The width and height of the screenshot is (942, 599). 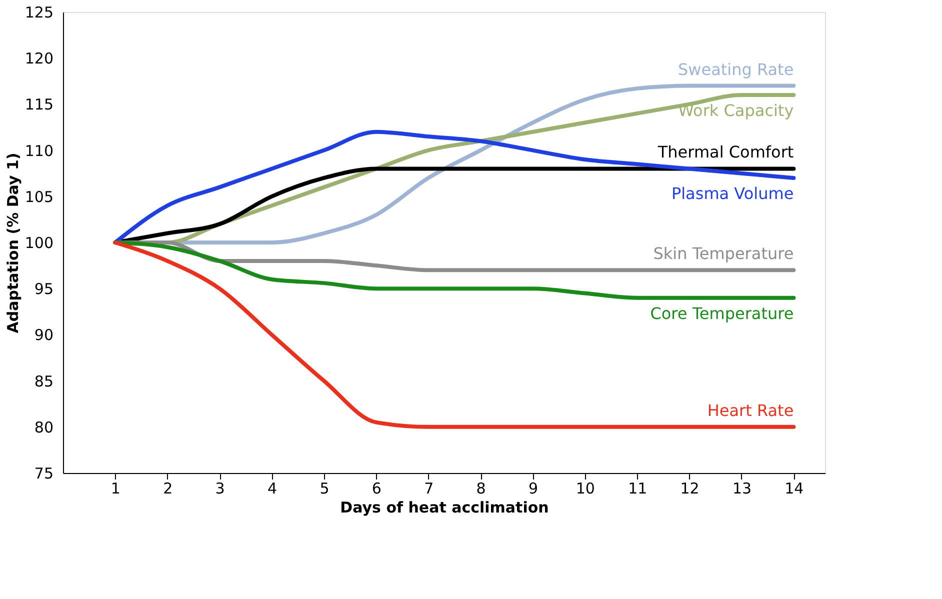 What do you see at coordinates (533, 489) in the screenshot?
I see `x-tick-label: 9` at bounding box center [533, 489].